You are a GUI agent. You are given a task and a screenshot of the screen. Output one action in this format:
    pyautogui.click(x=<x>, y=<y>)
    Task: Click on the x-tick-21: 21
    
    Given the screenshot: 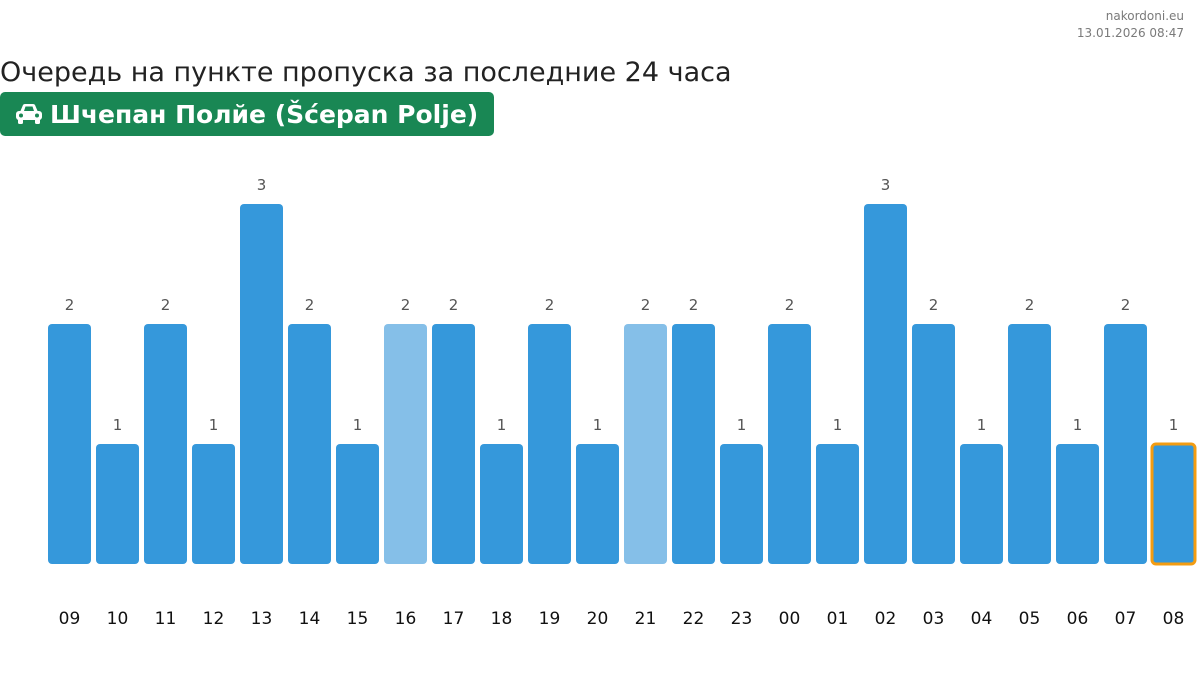 What is the action you would take?
    pyautogui.click(x=646, y=619)
    